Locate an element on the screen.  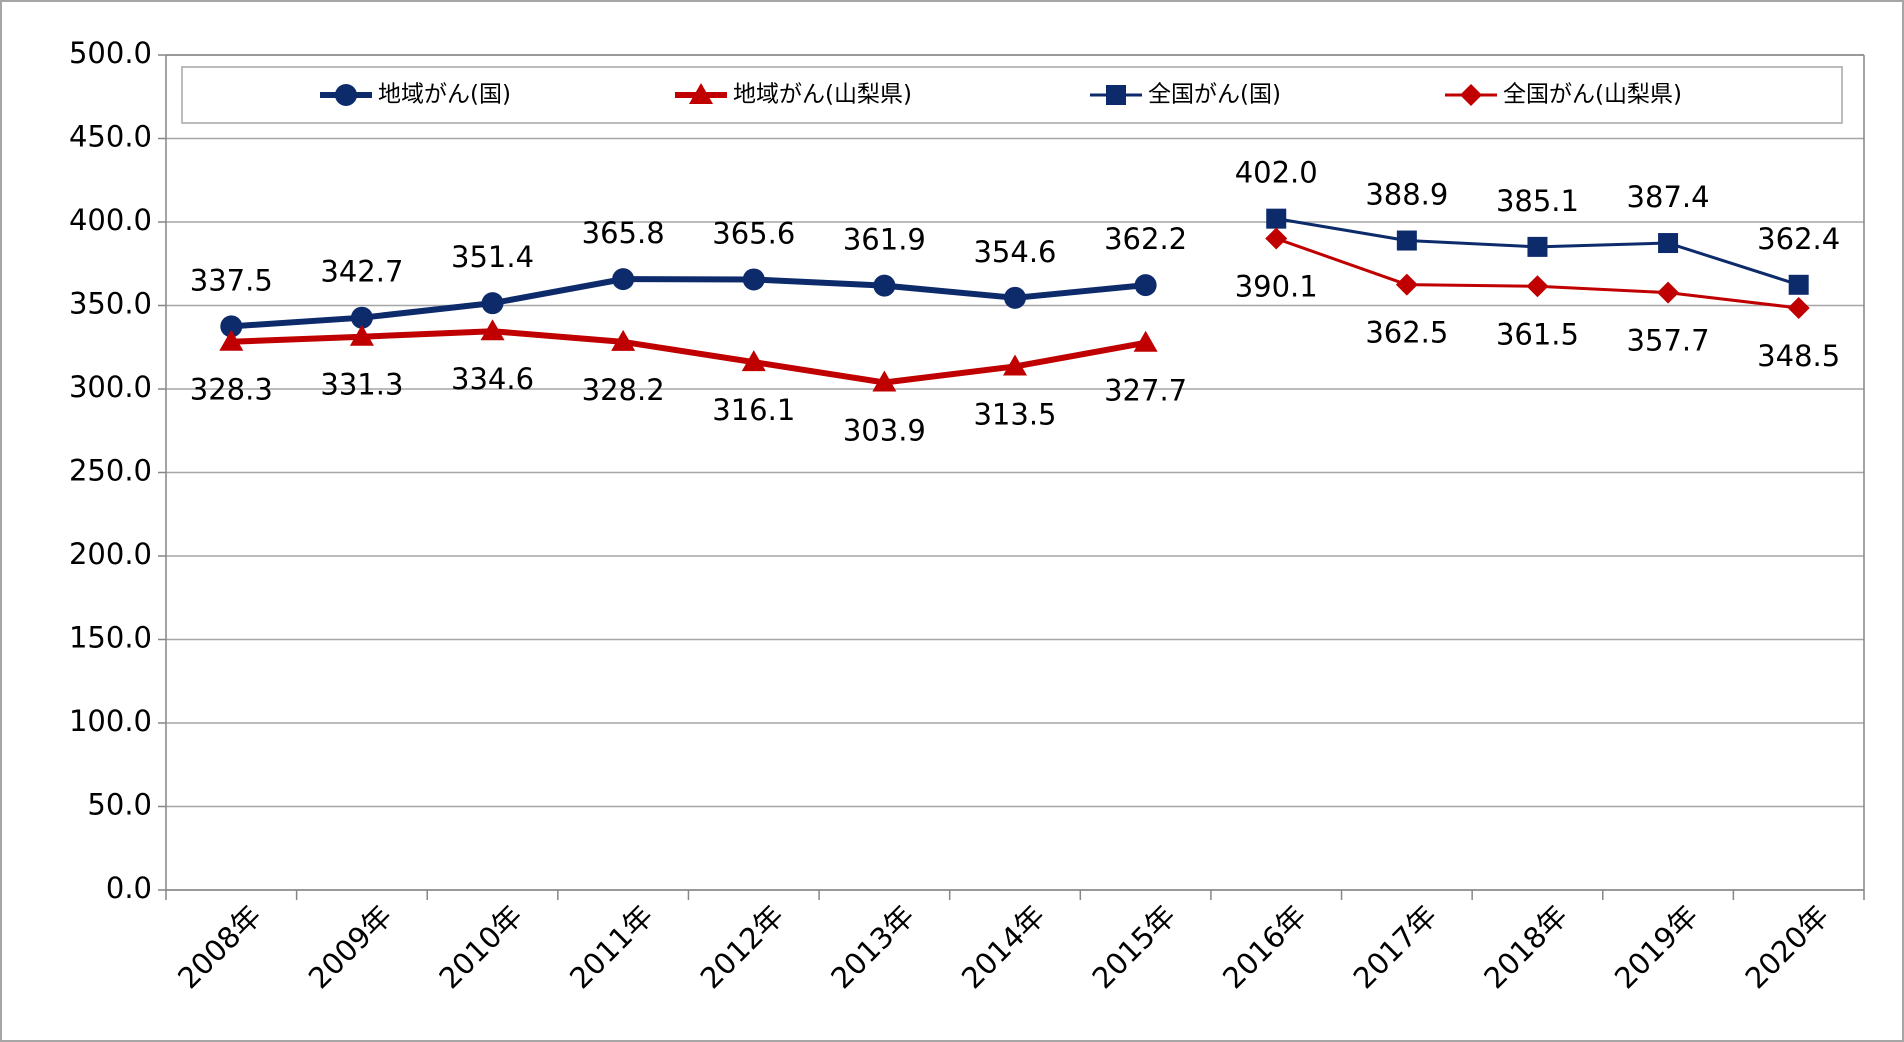
data-label: 313.5 is located at coordinates (1014, 414).